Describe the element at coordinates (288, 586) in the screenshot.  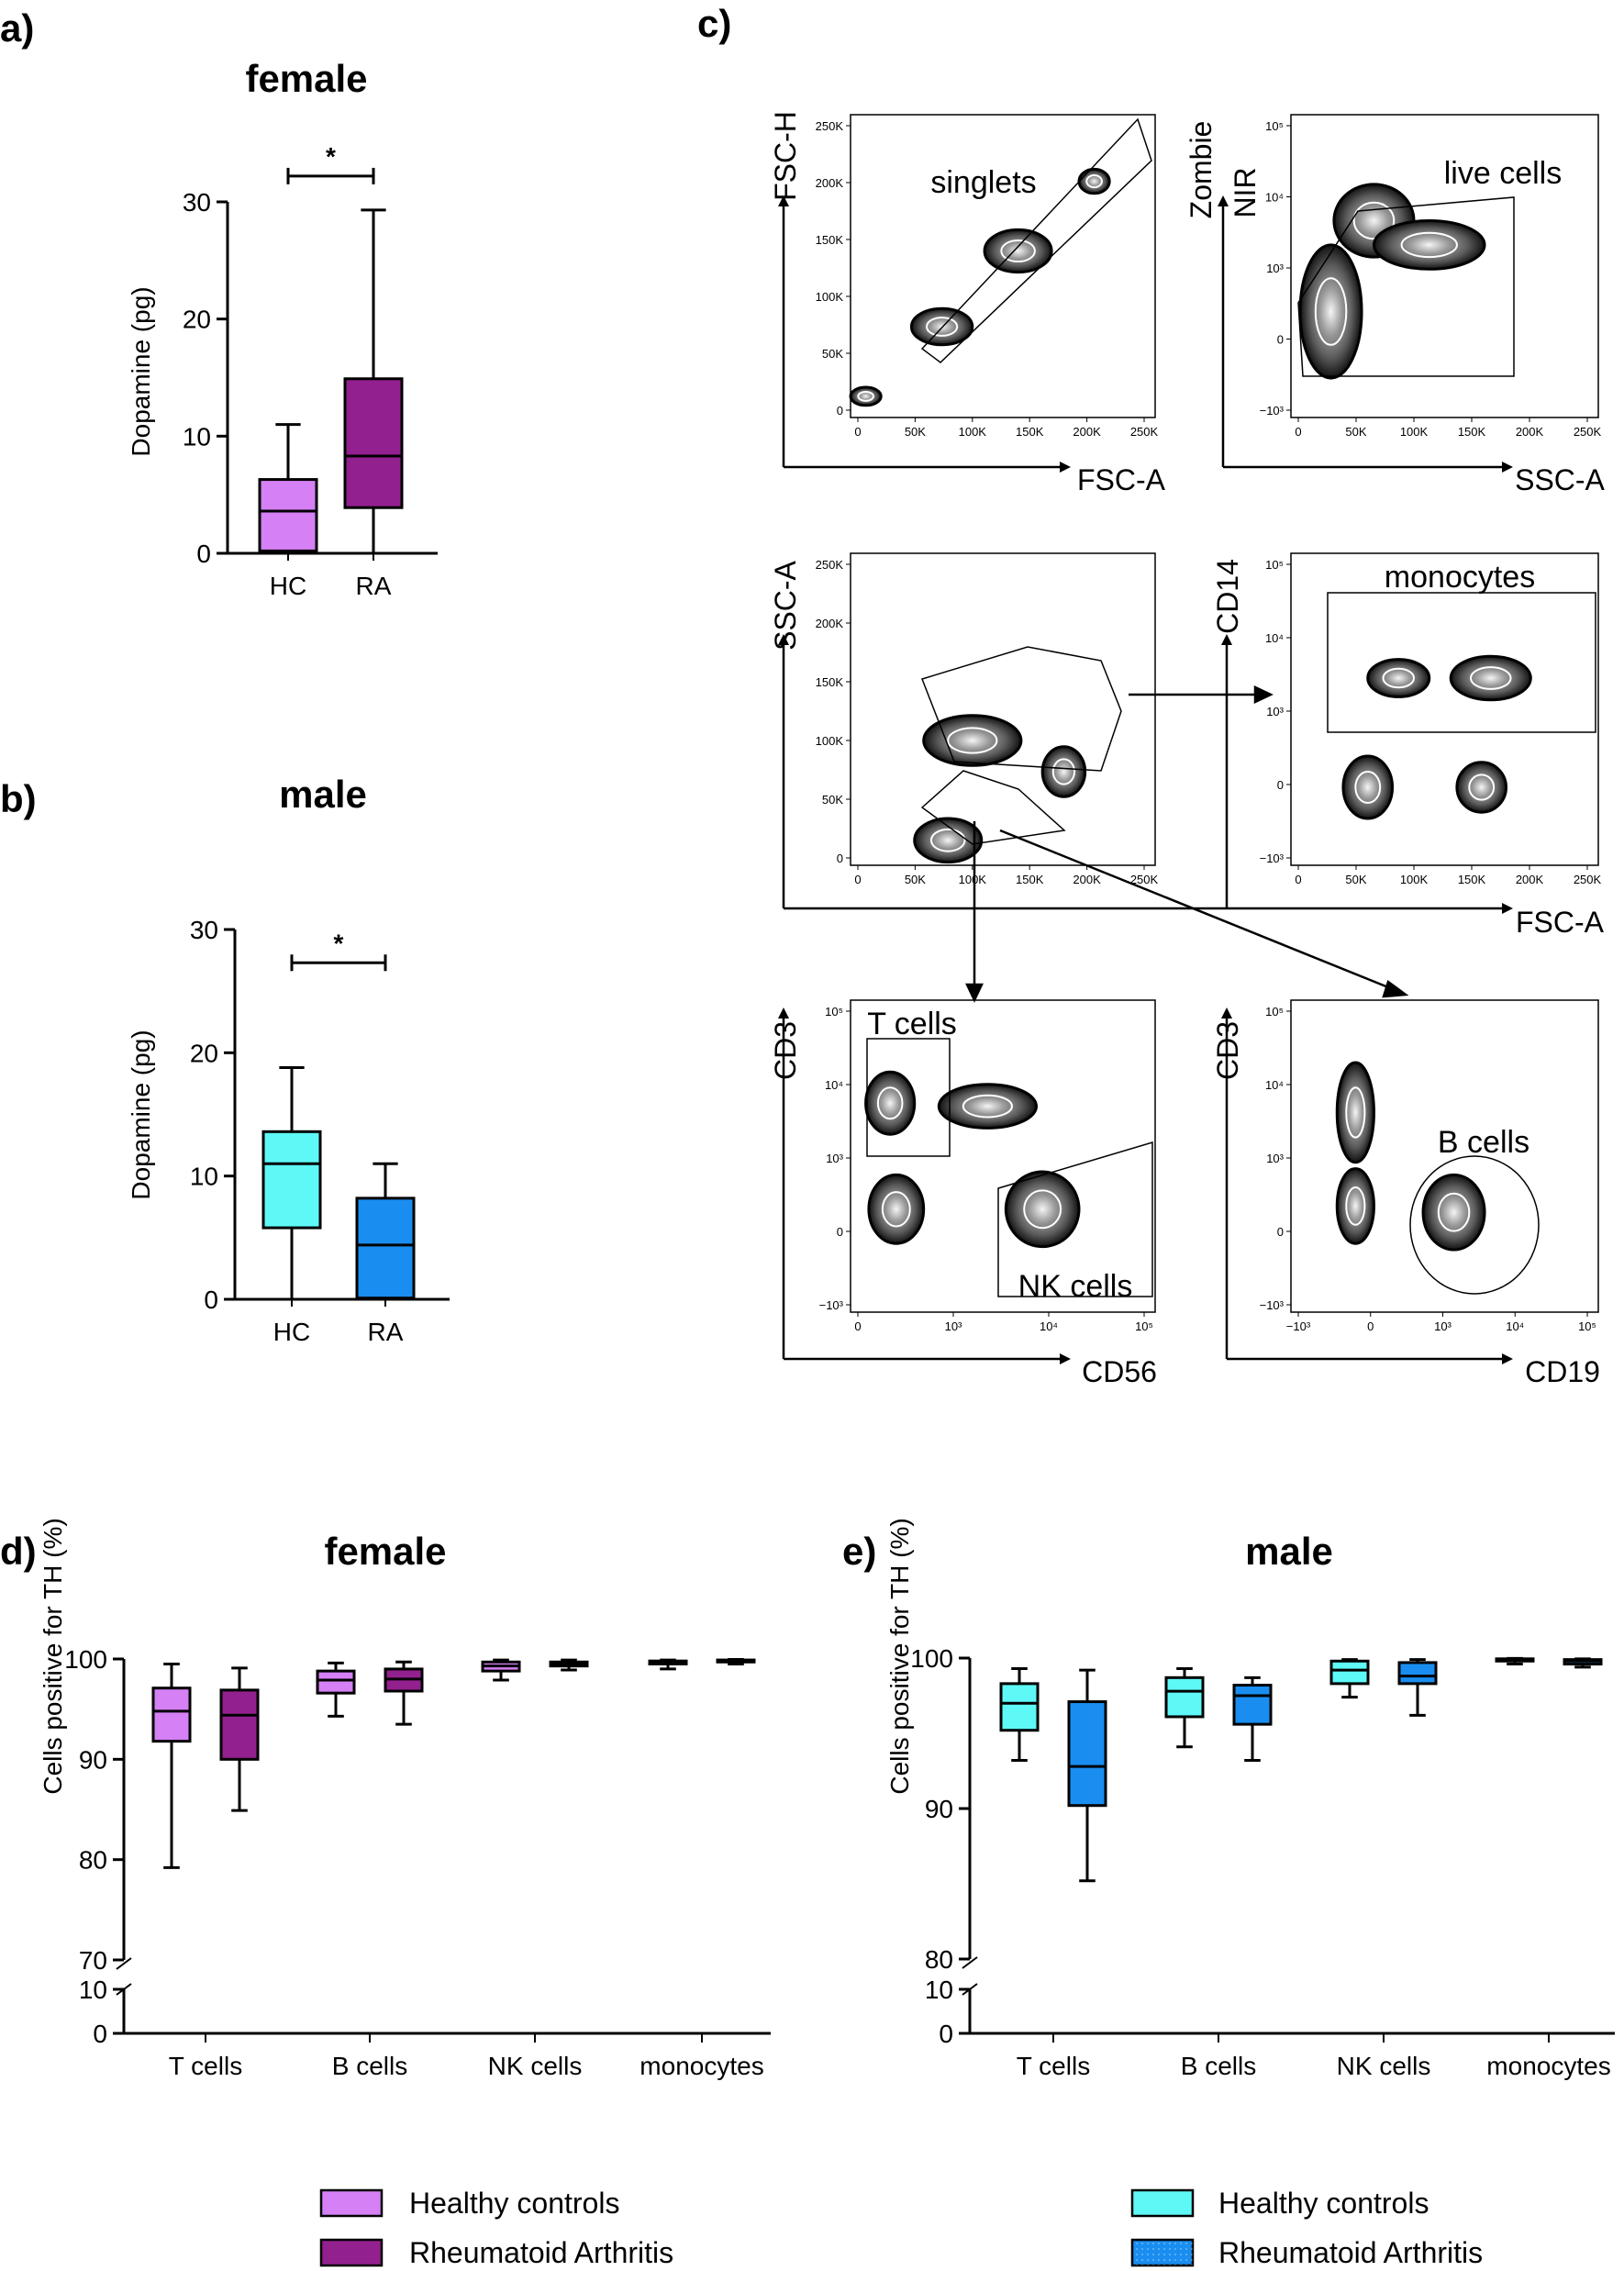
I see `x-tick-label: HC` at that location.